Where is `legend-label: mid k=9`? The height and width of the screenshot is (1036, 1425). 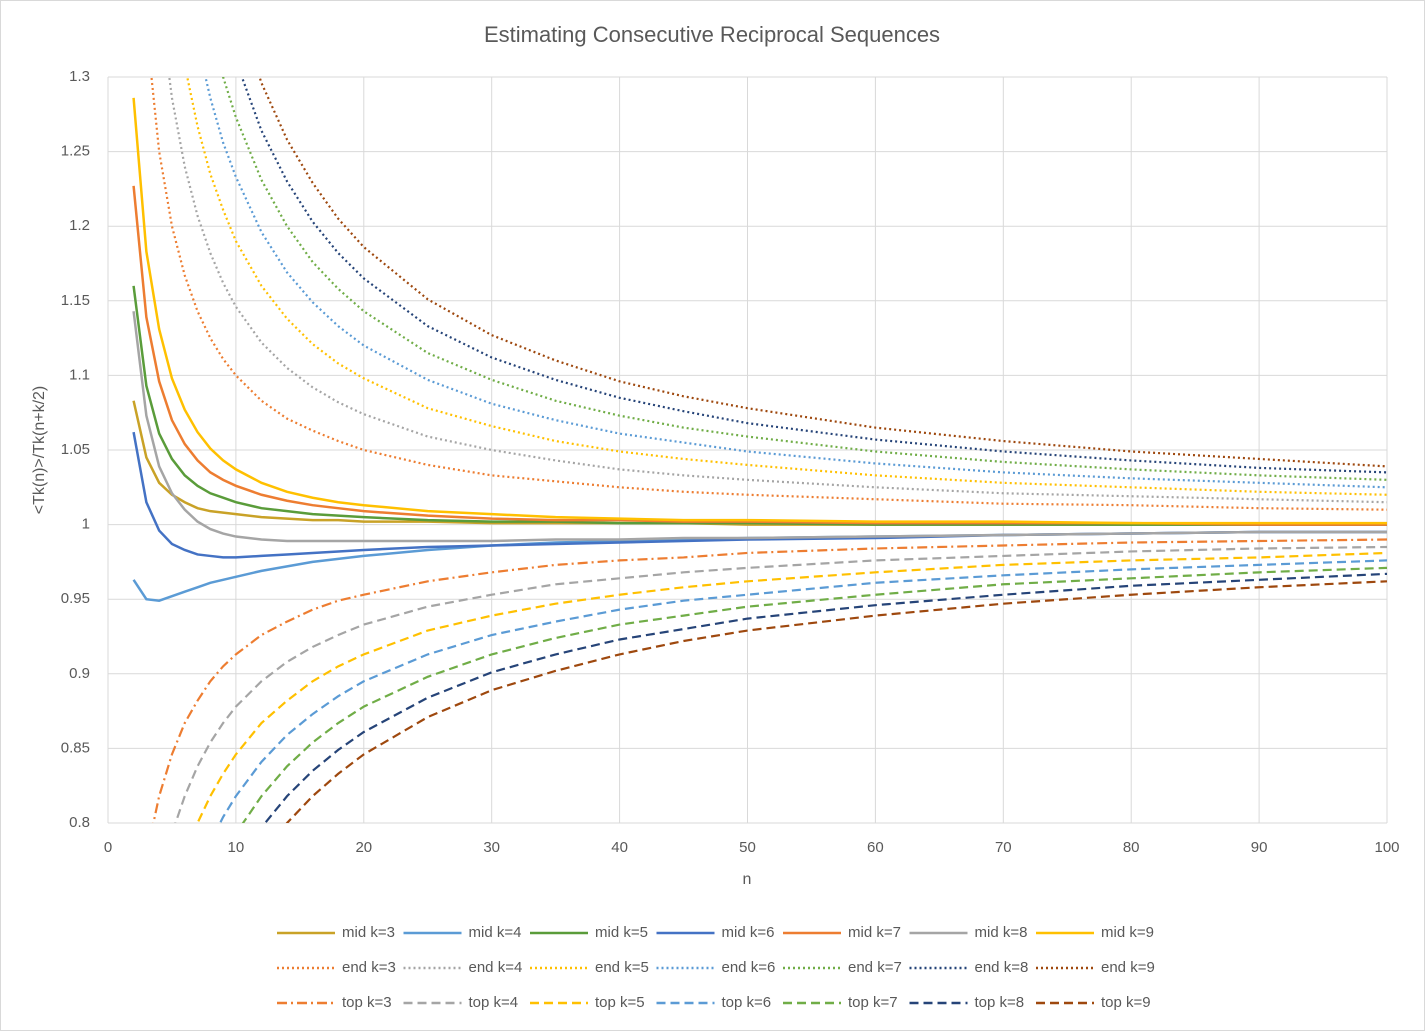 legend-label: mid k=9 is located at coordinates (1127, 932).